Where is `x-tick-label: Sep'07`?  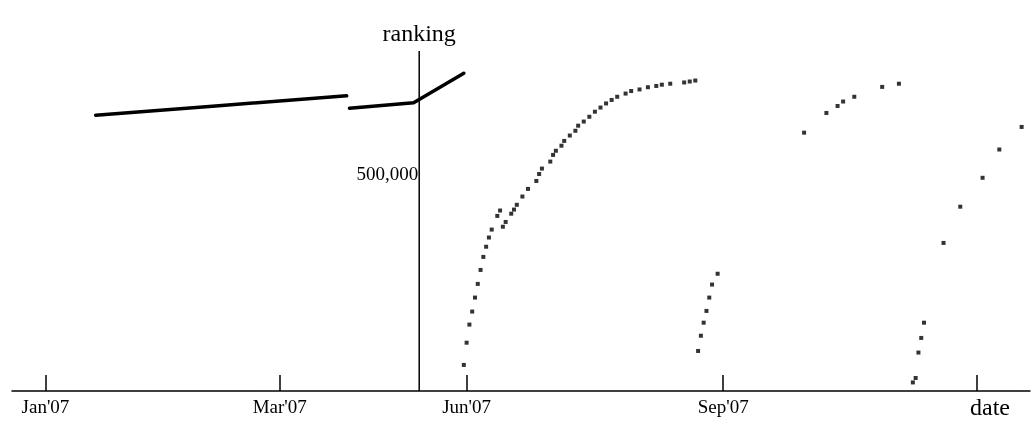
x-tick-label: Sep'07 is located at coordinates (723, 406).